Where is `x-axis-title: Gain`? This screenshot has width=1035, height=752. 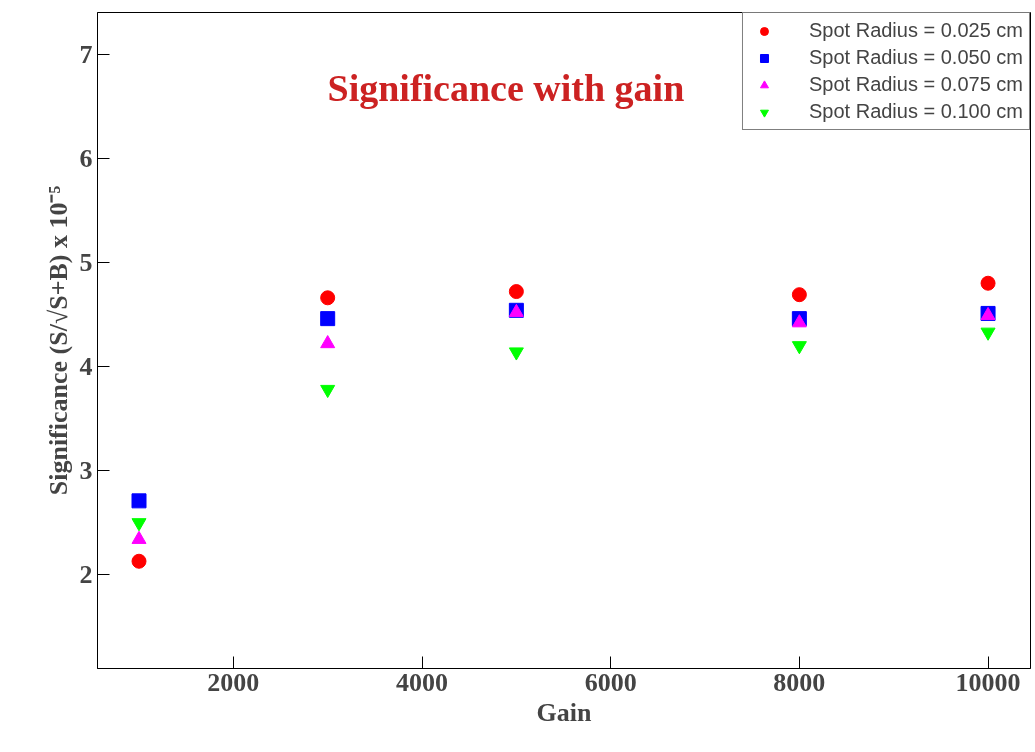
x-axis-title: Gain is located at coordinates (564, 712).